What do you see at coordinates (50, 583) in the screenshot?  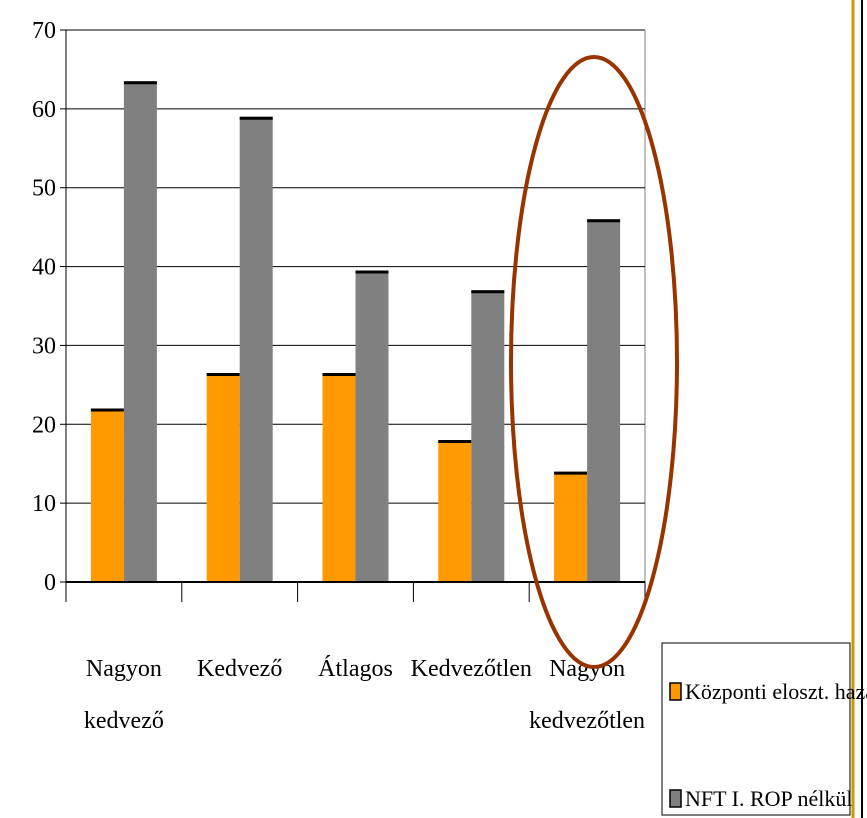 I see `y-tick-label: 0` at bounding box center [50, 583].